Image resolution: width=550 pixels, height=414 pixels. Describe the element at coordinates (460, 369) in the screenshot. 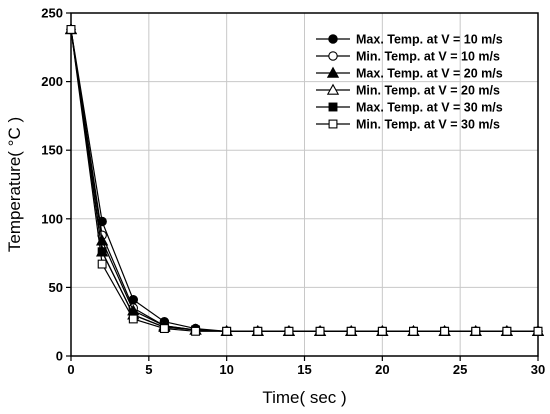

I see `x-tick-label: 25` at that location.